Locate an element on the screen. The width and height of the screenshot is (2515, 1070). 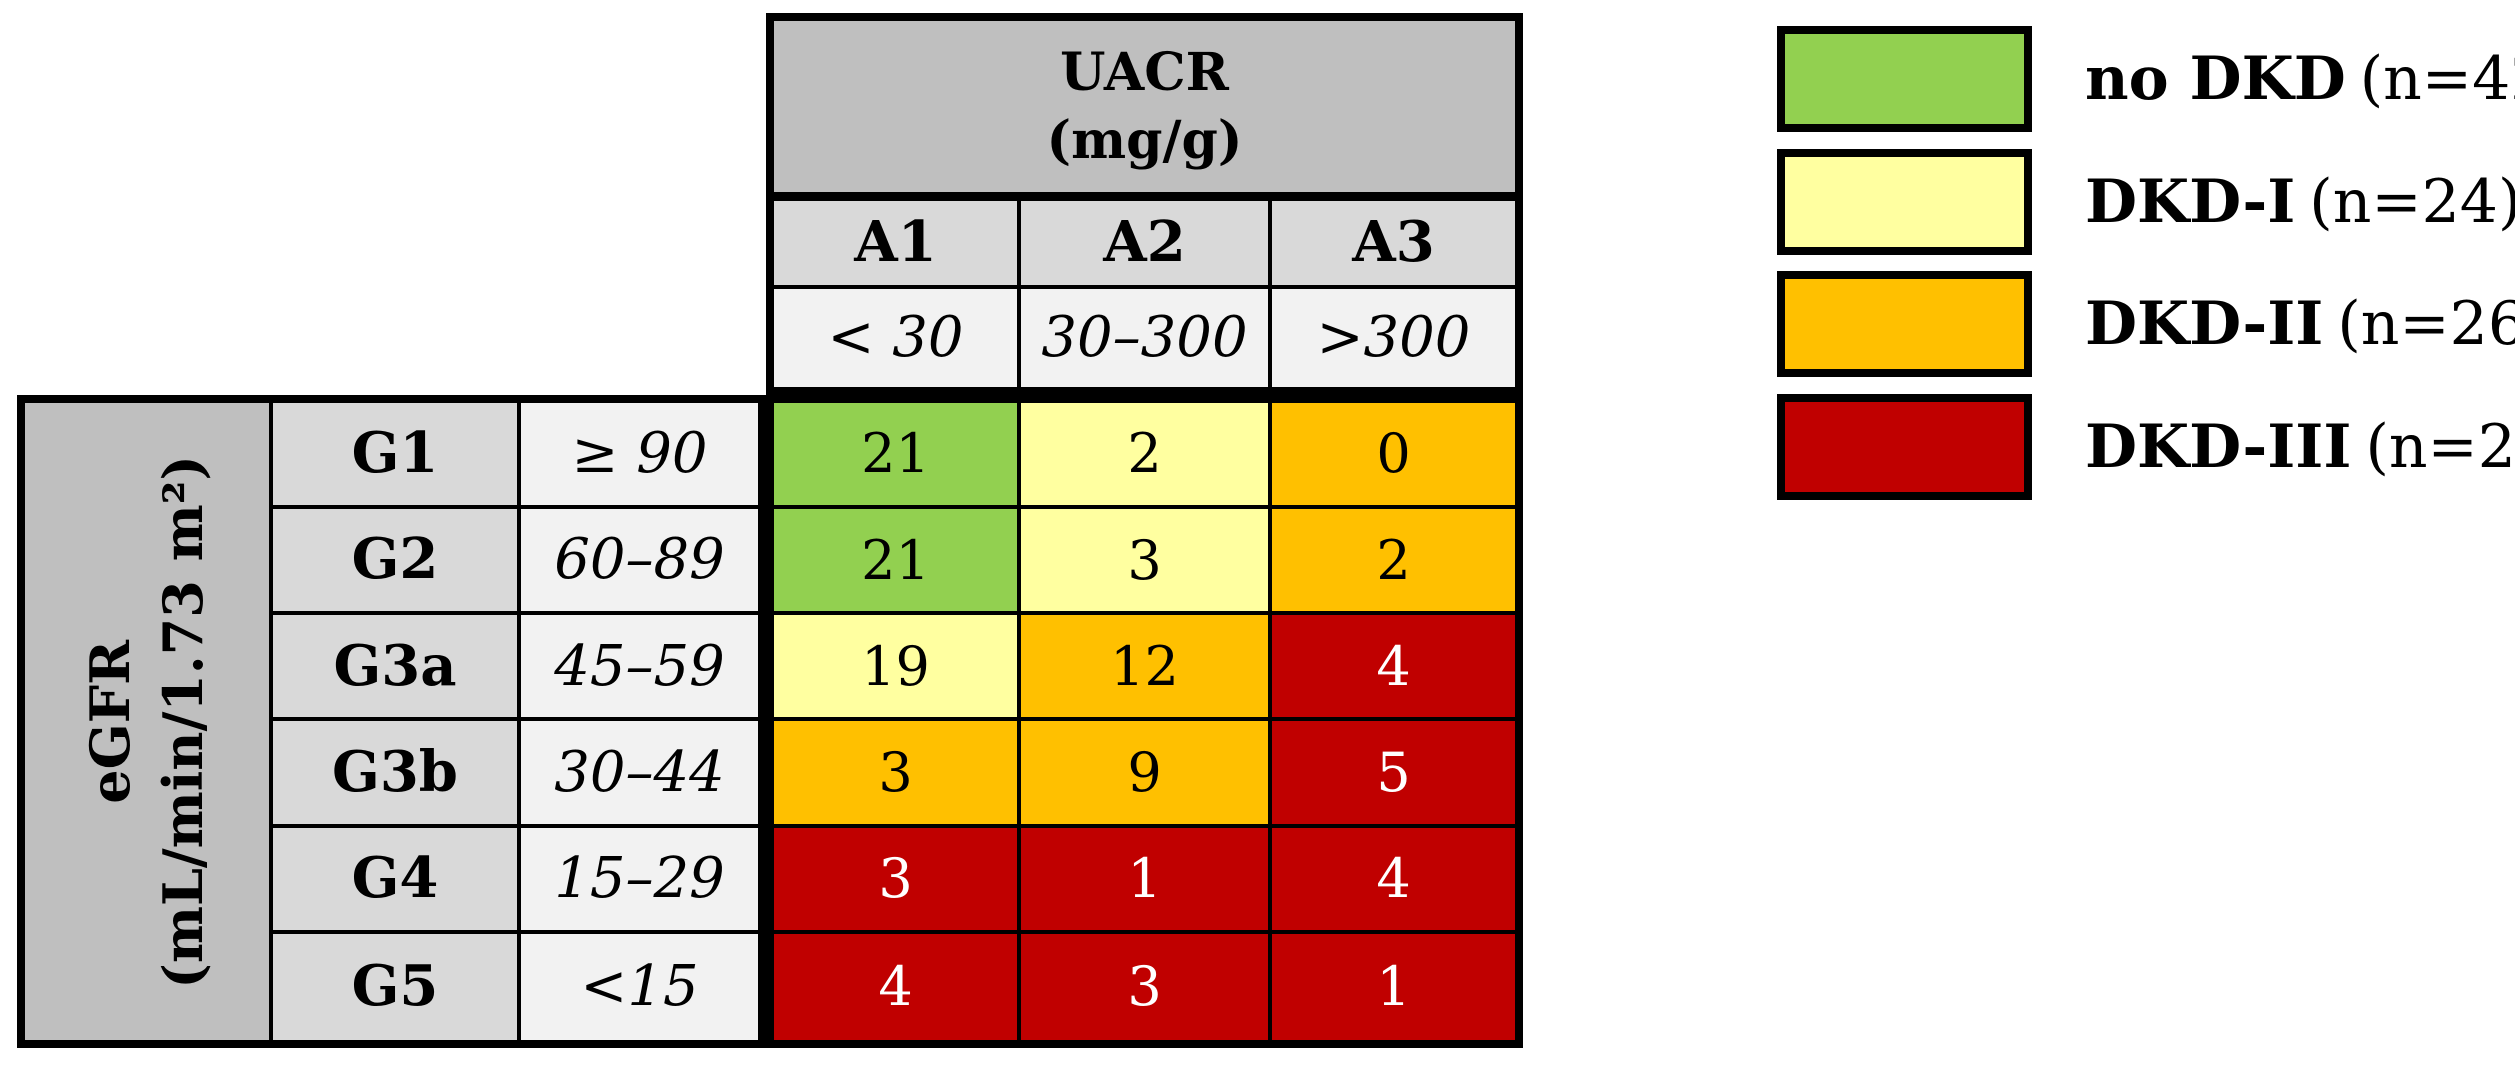
count-cell-g3b-a3: 5 is located at coordinates (1393, 774).